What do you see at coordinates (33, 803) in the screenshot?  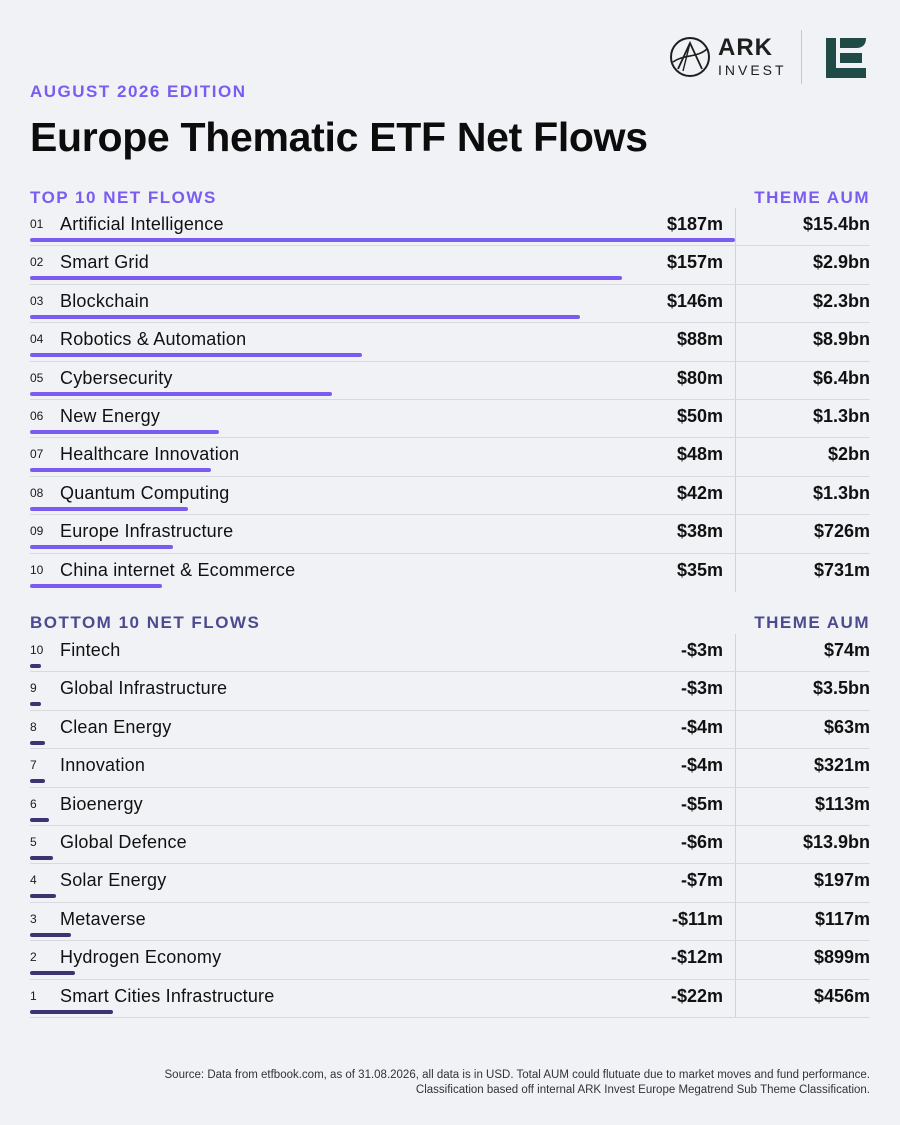 I see `rank-number: 6` at bounding box center [33, 803].